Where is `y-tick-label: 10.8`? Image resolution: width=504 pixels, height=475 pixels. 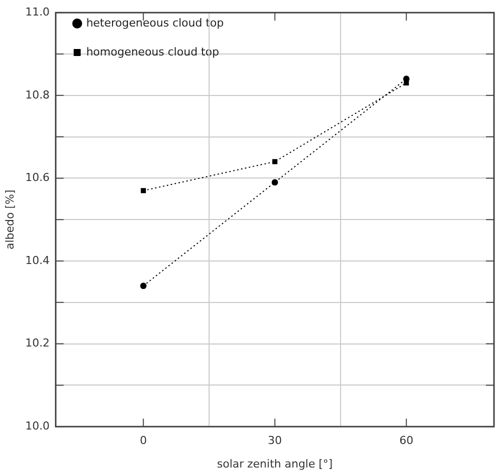 y-tick-label: 10.8 is located at coordinates (37, 95).